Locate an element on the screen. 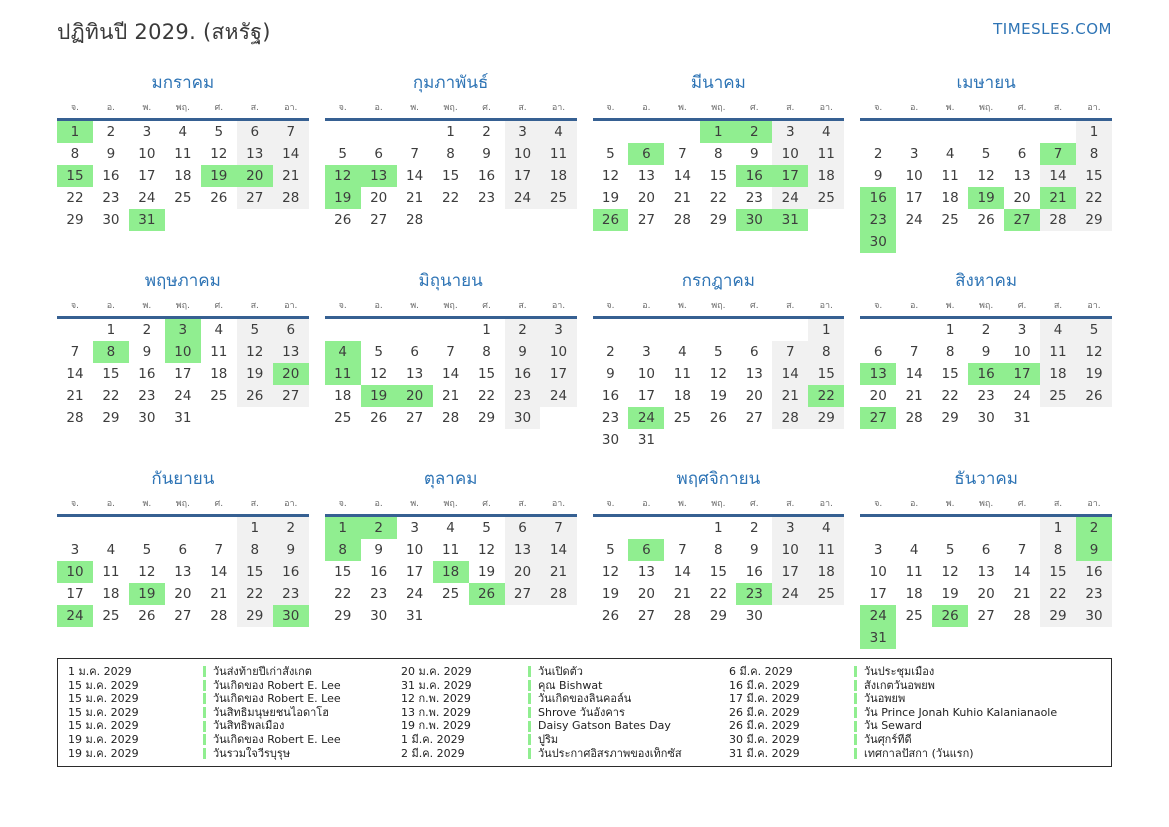 This screenshot has height=827, width=1169. legend-holiday: วัน Seward is located at coordinates (979, 726).